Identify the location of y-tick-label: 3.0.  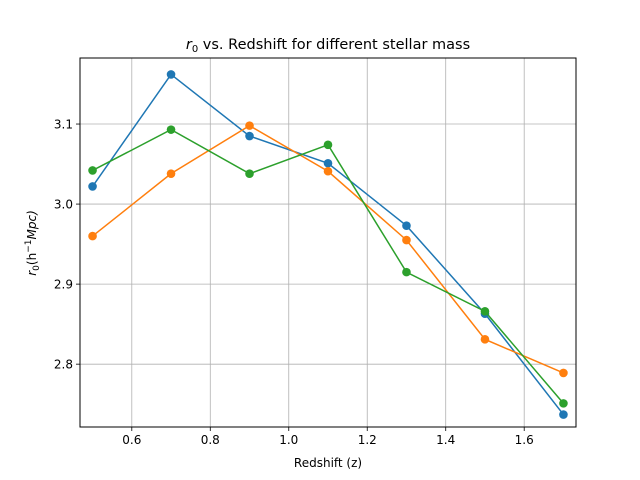
(63, 205).